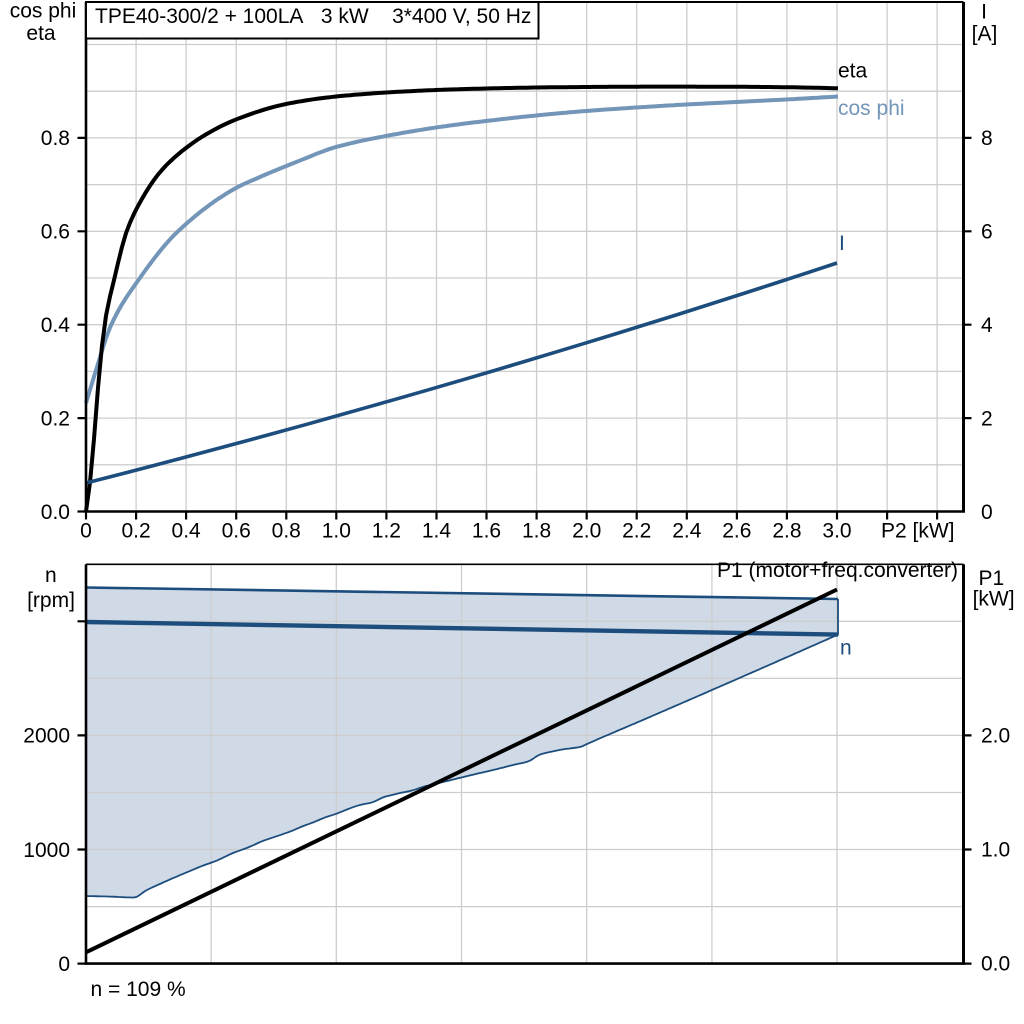  Describe the element at coordinates (736, 531) in the screenshot. I see `svg-text: 2.6` at that location.